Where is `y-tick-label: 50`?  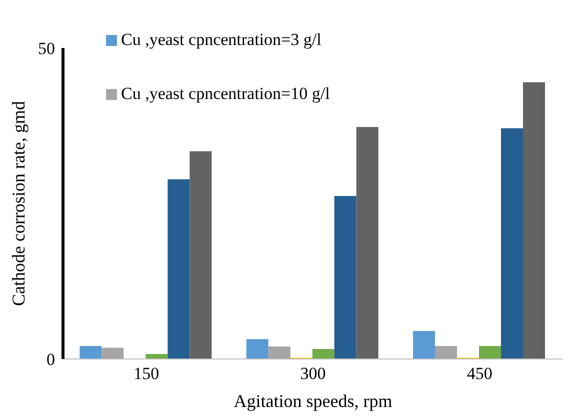
y-tick-label: 50 is located at coordinates (46, 48).